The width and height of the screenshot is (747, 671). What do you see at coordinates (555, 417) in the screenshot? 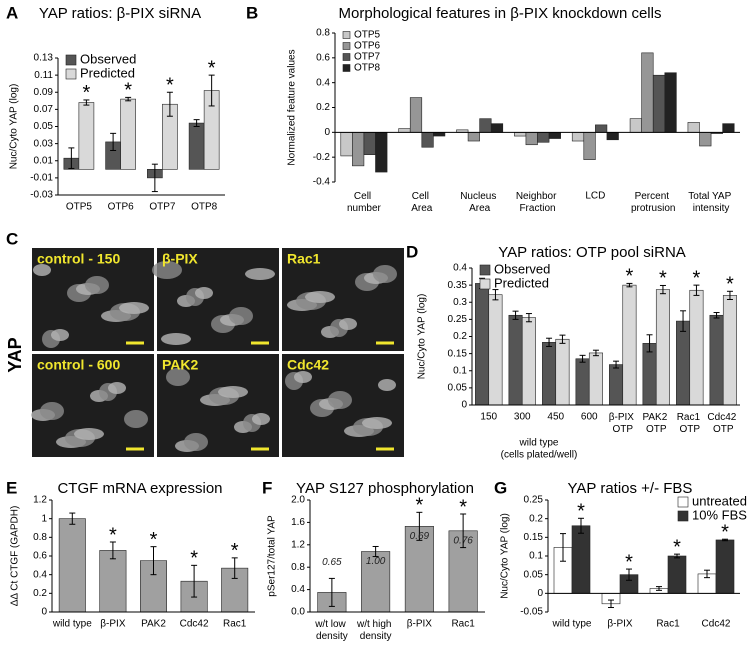
I see `x-tick-label: 450` at bounding box center [555, 417].